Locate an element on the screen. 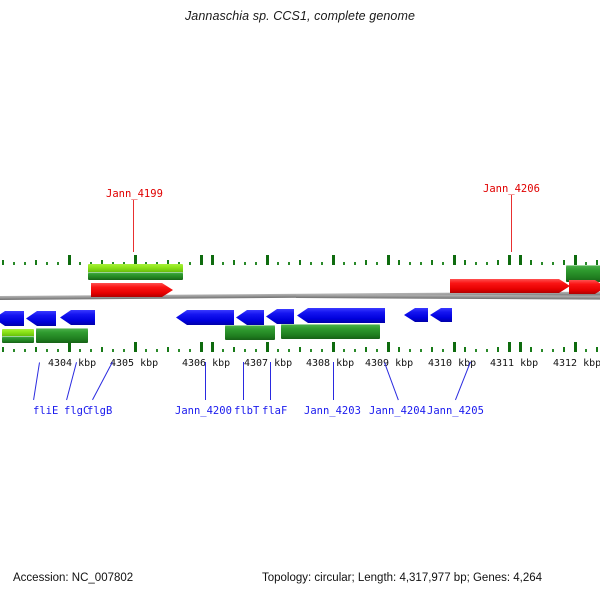 This screenshot has height=600, width=600. gene-label-flgb: flgB is located at coordinates (100, 411).